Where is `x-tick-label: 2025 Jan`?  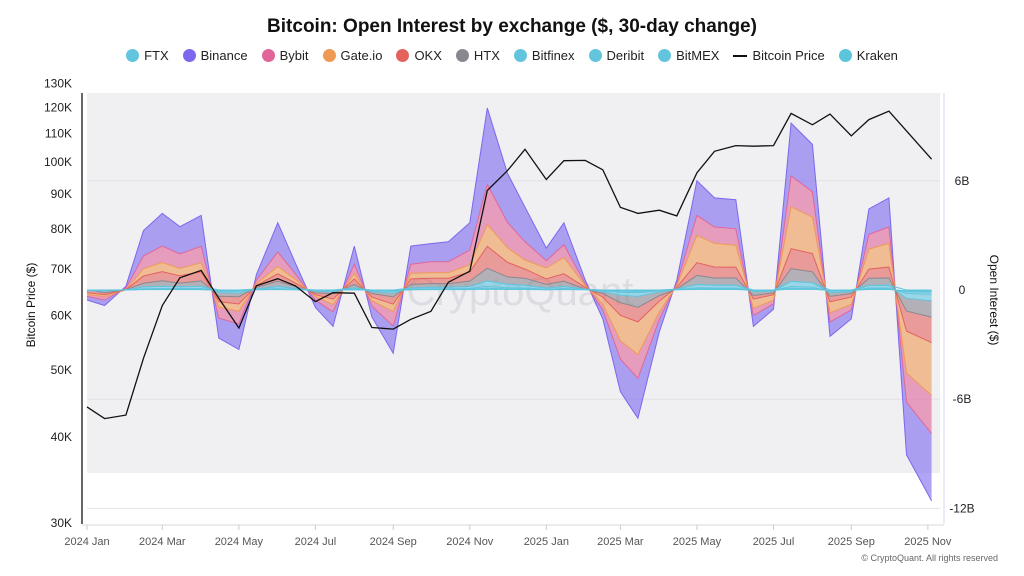 x-tick-label: 2025 Jan is located at coordinates (546, 542).